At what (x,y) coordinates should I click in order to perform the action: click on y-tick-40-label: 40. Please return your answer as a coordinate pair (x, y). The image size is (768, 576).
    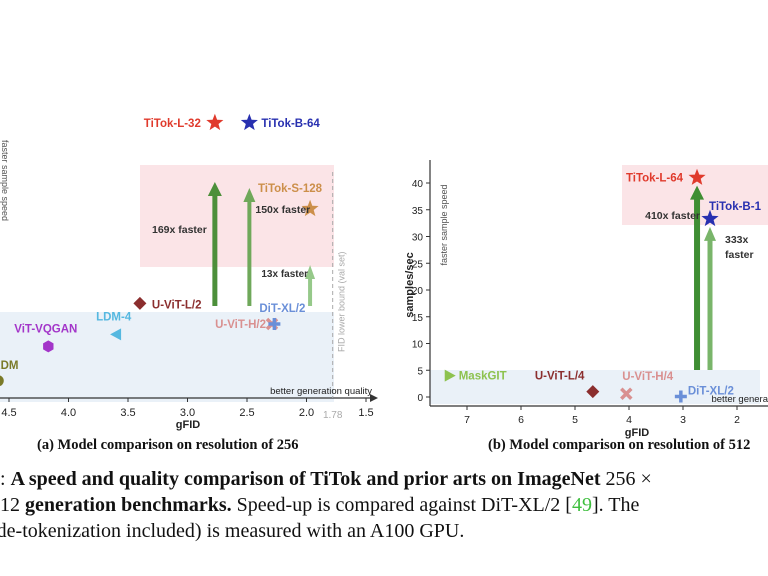
    Looking at the image, I should click on (418, 184).